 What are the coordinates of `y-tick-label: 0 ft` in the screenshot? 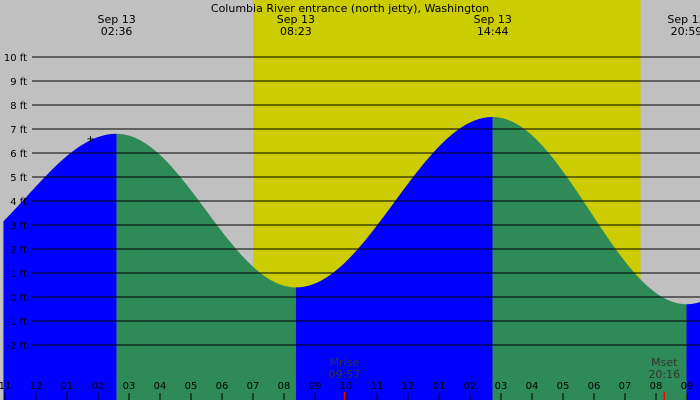 It's located at (18, 298).